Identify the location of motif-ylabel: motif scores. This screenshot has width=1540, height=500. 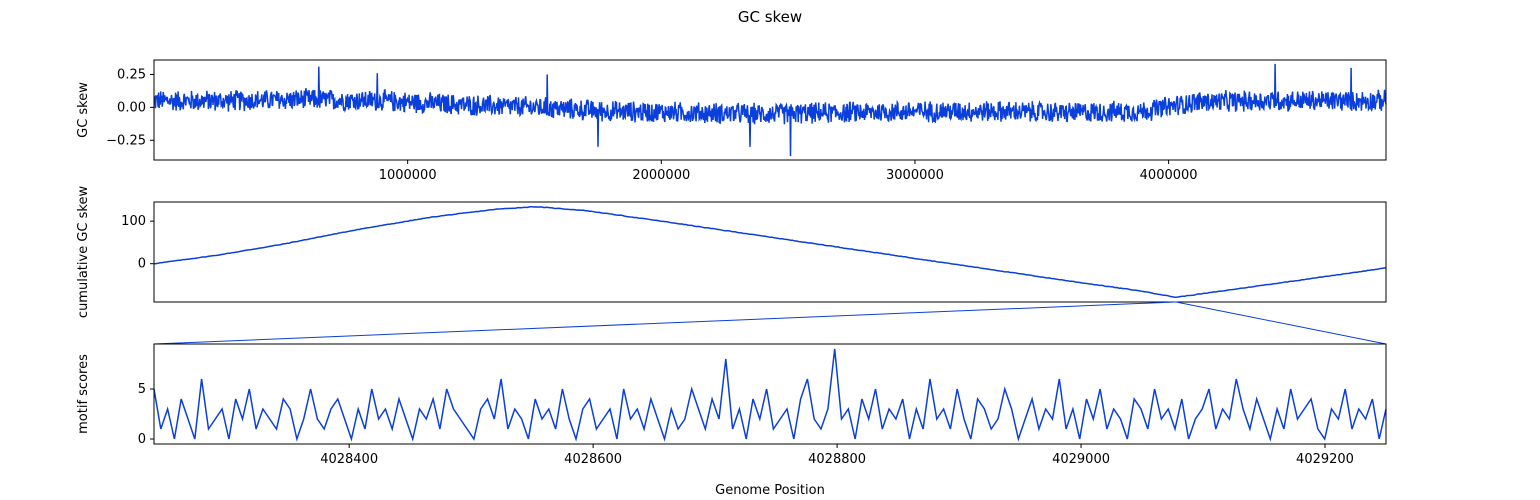
(83, 394).